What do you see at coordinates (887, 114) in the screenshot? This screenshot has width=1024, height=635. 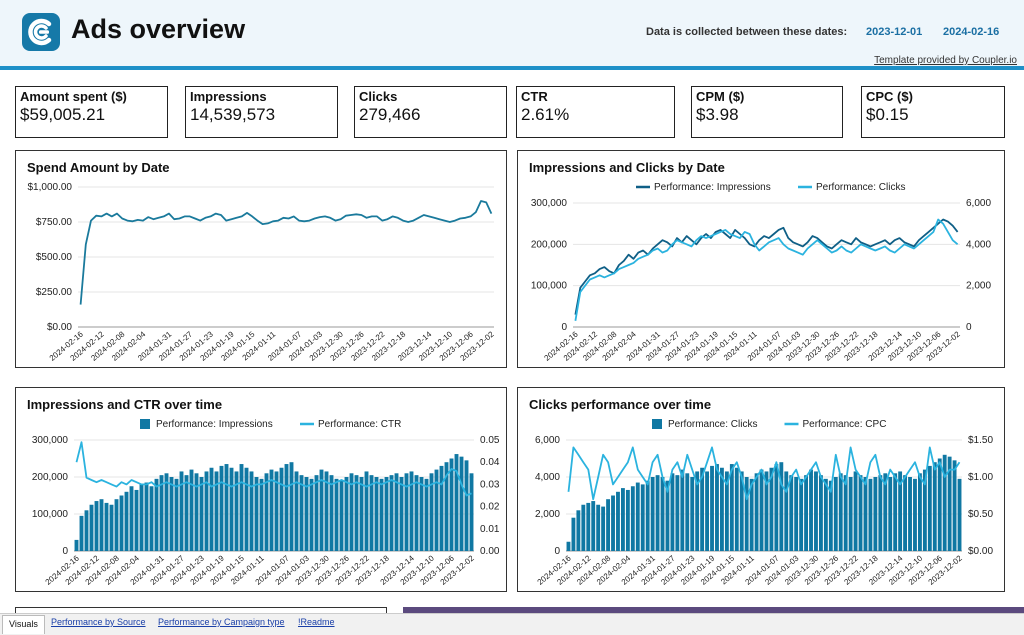 I see `kpi-value: $0.15` at bounding box center [887, 114].